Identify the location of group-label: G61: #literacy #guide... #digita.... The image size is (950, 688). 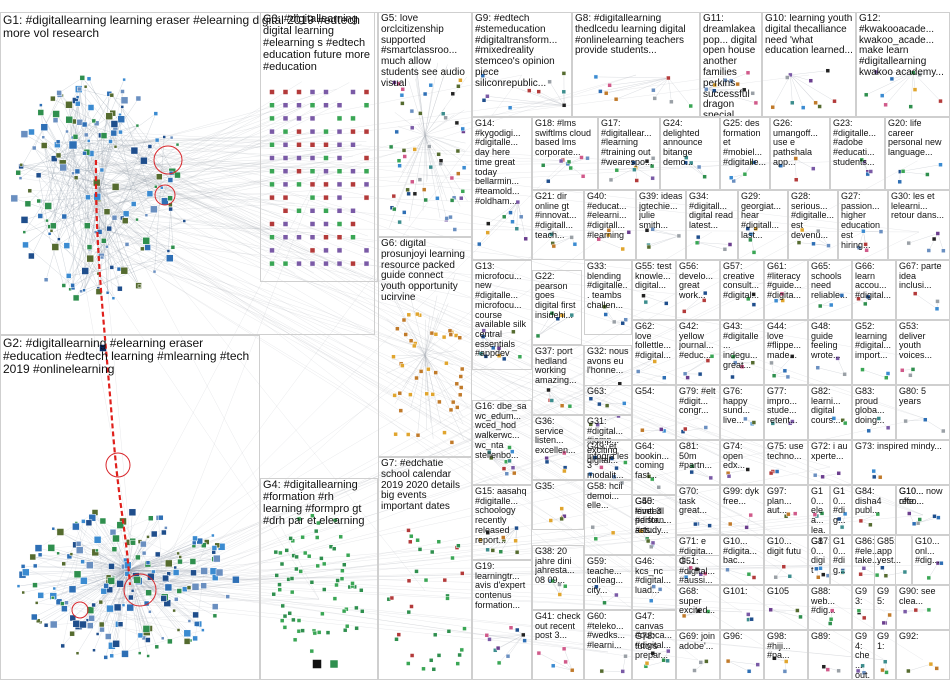
(786, 281).